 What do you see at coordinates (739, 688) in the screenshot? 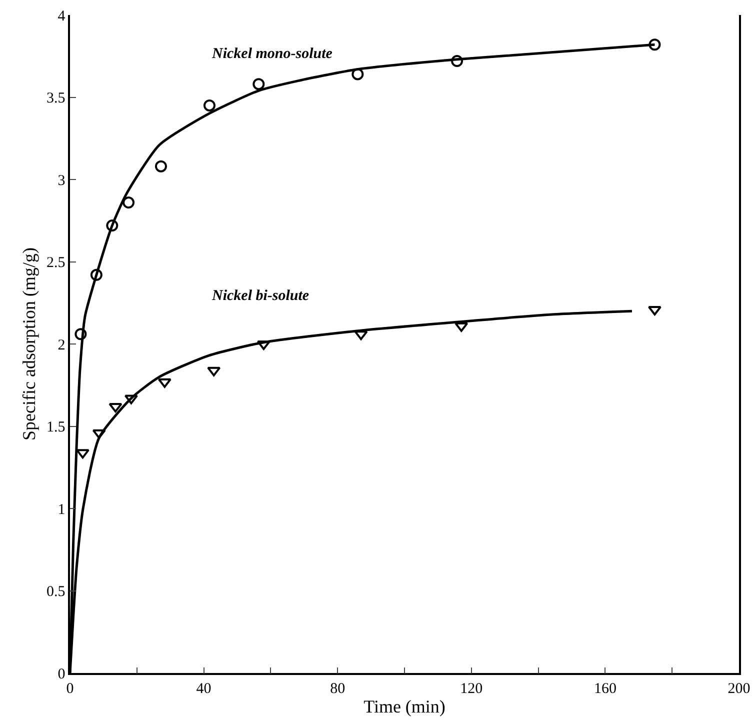
I see `x-tick-label: 200` at bounding box center [739, 688].